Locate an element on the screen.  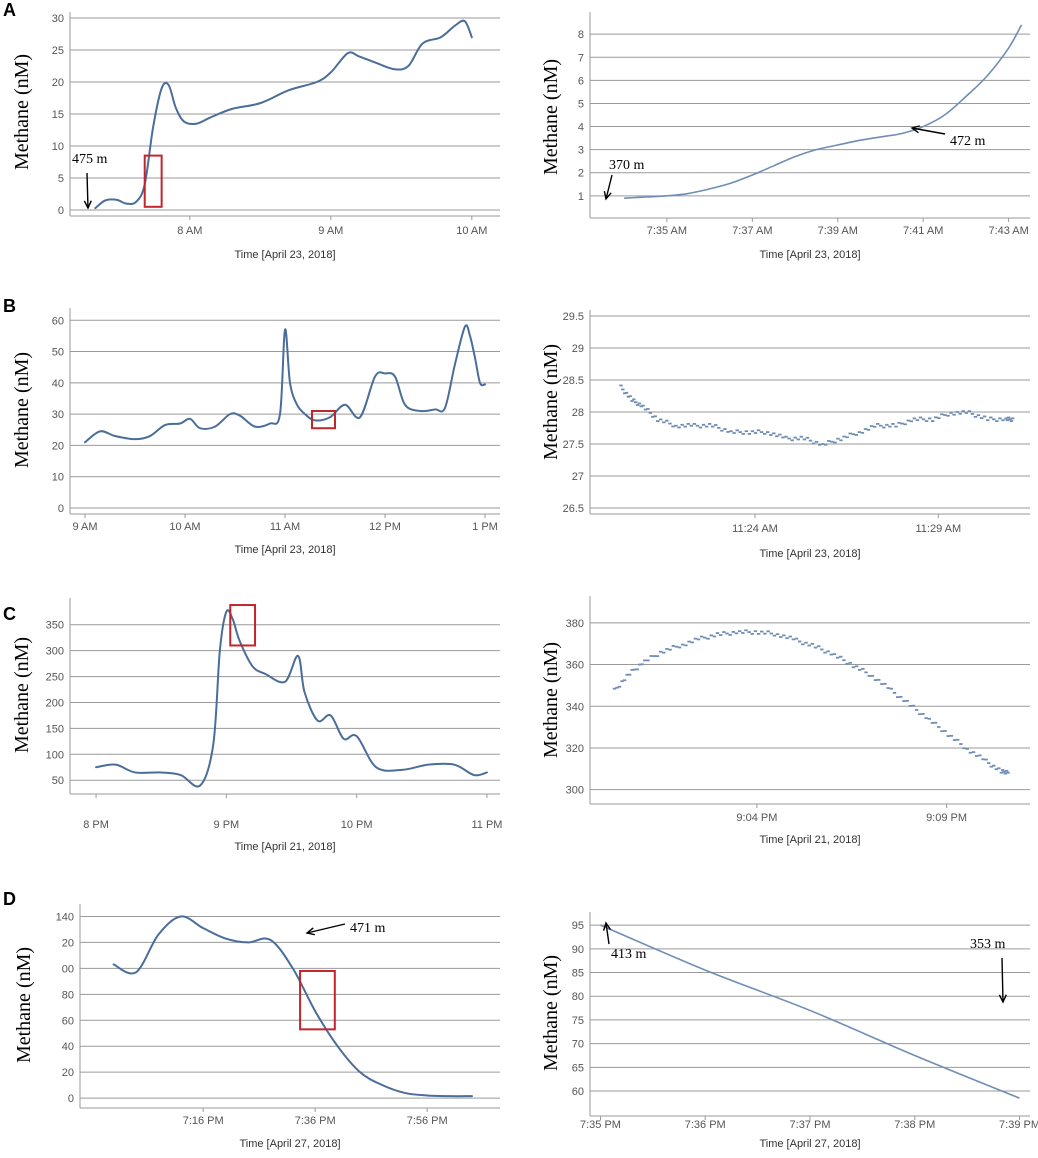
y-tick-label: 250 is located at coordinates (55, 678).